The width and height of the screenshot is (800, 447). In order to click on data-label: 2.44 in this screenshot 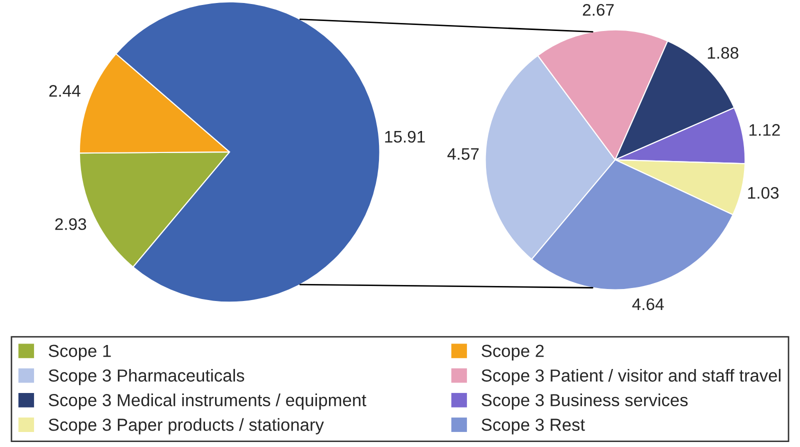, I will do `click(64, 90)`.